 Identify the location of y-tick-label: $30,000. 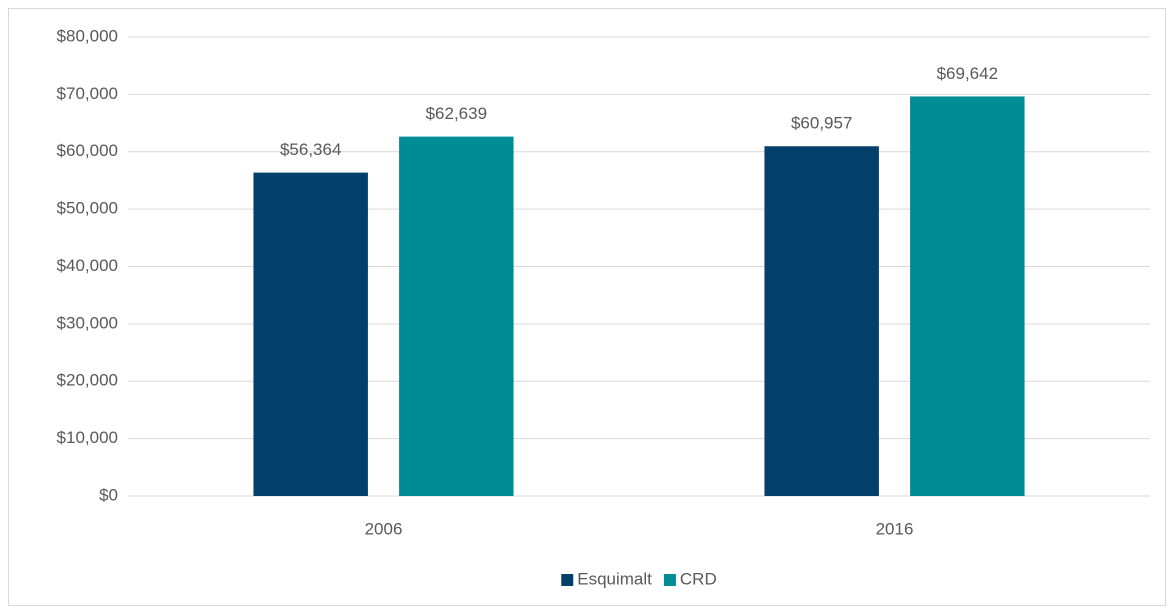
(87, 322).